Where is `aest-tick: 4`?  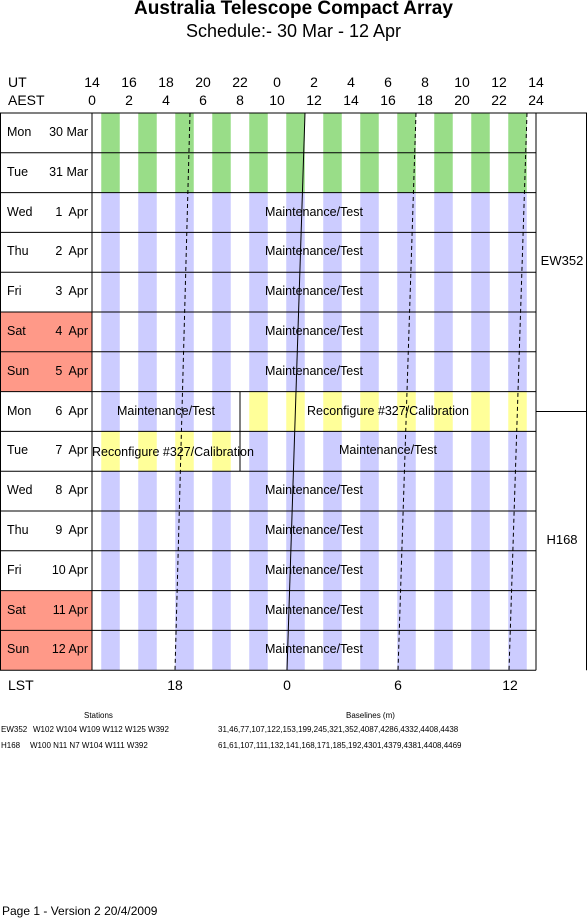
aest-tick: 4 is located at coordinates (166, 100).